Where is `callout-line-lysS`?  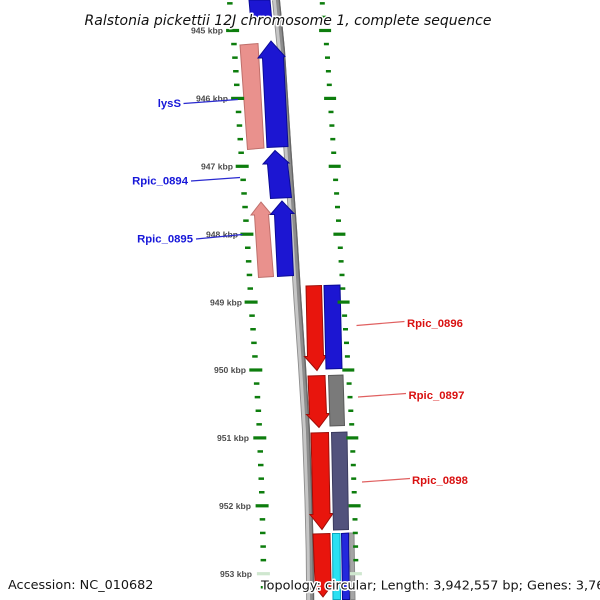
callout-line-lysS is located at coordinates (211, 101).